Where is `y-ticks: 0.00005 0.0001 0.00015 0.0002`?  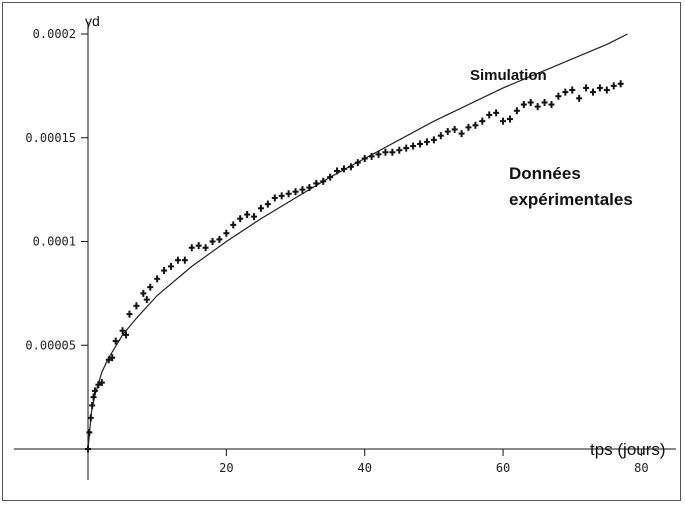
y-ticks: 0.00005 0.0001 0.00015 0.0002 is located at coordinates (56, 189).